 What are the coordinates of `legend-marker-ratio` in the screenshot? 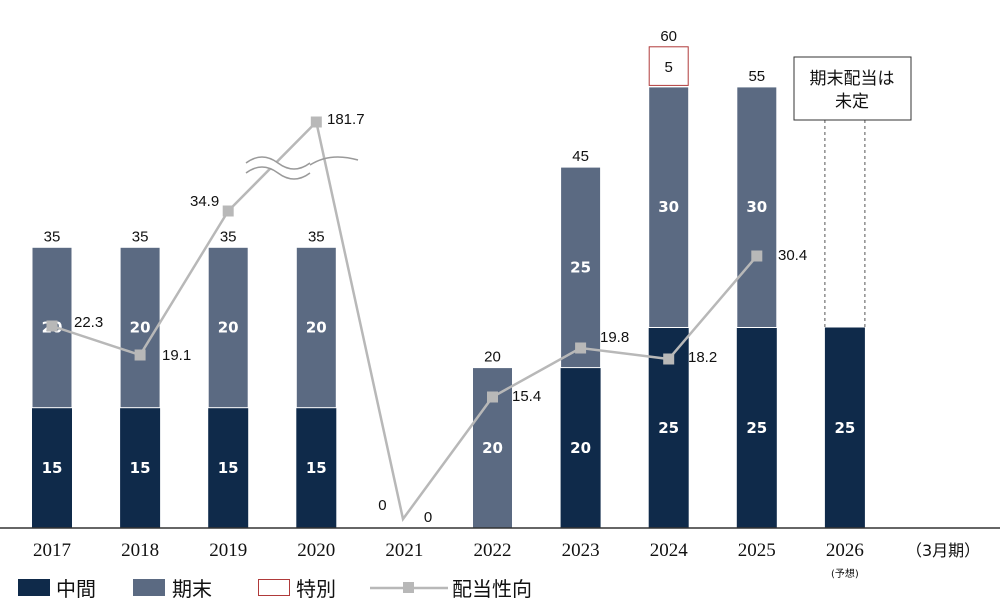 It's located at (408, 587).